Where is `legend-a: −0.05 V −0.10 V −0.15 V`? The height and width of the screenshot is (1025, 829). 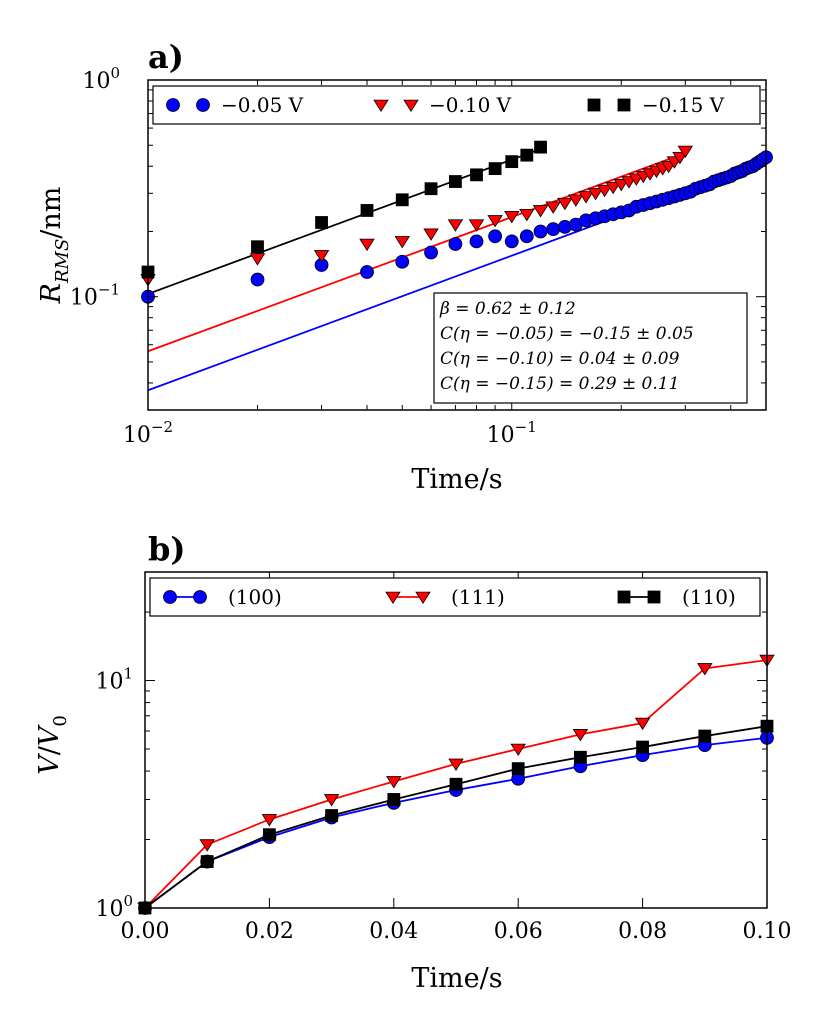
legend-a: −0.05 V −0.10 V −0.15 V is located at coordinates (456, 105).